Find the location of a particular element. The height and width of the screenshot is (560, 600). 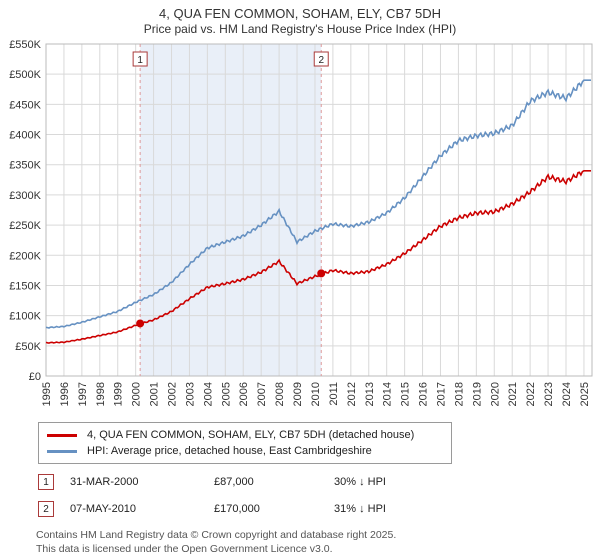

x-tick-label: 2022 is located at coordinates (531, 394).